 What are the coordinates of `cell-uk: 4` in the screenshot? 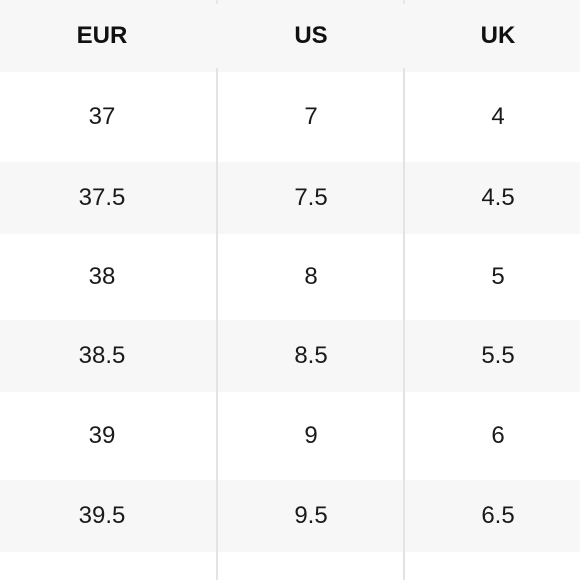 It's located at (498, 116).